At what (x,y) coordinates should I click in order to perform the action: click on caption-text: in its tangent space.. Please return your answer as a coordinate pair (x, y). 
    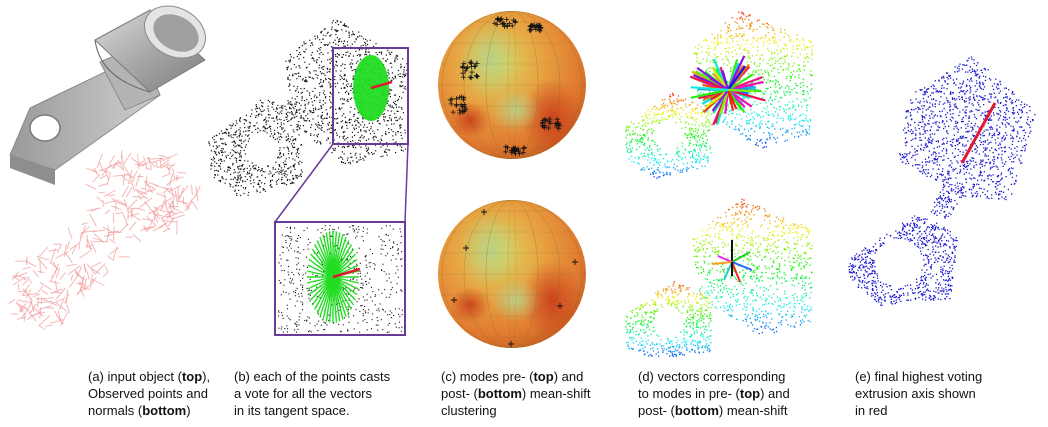
    Looking at the image, I should click on (292, 410).